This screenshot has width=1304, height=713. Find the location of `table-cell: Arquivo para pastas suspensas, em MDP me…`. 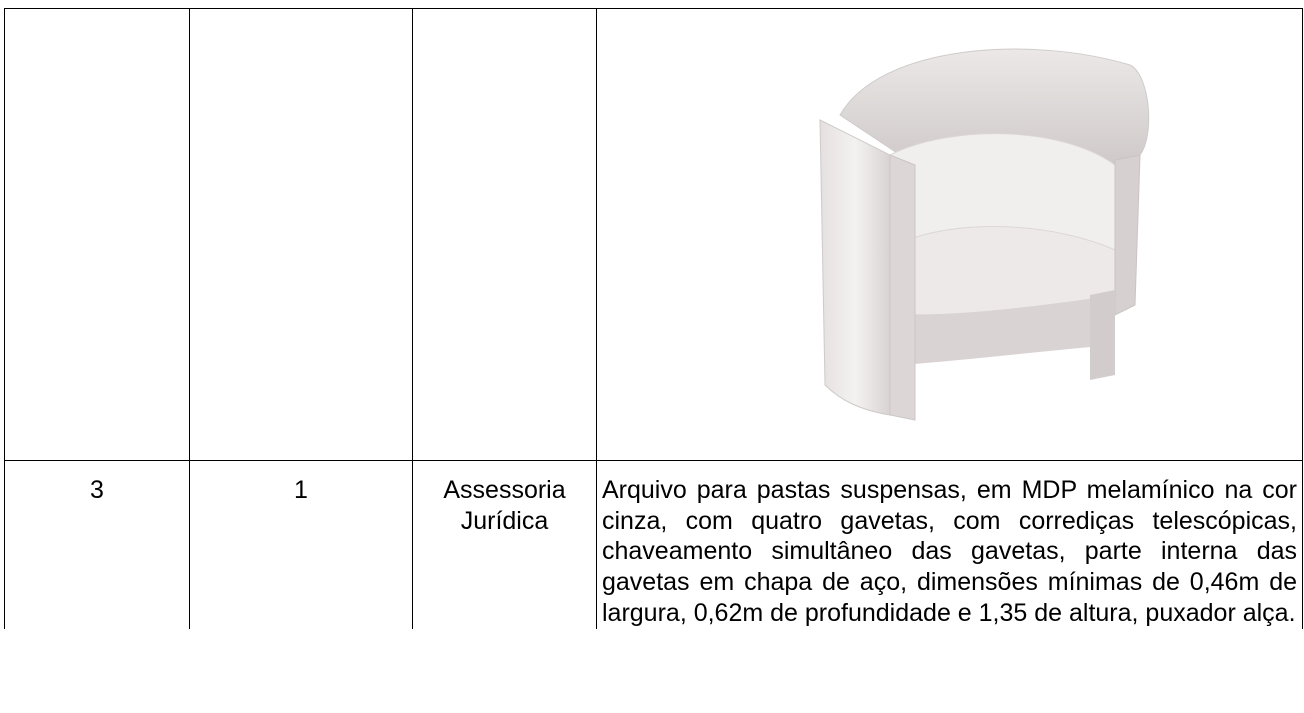

table-cell: Arquivo para pastas suspensas, em MDP me… is located at coordinates (949, 544).